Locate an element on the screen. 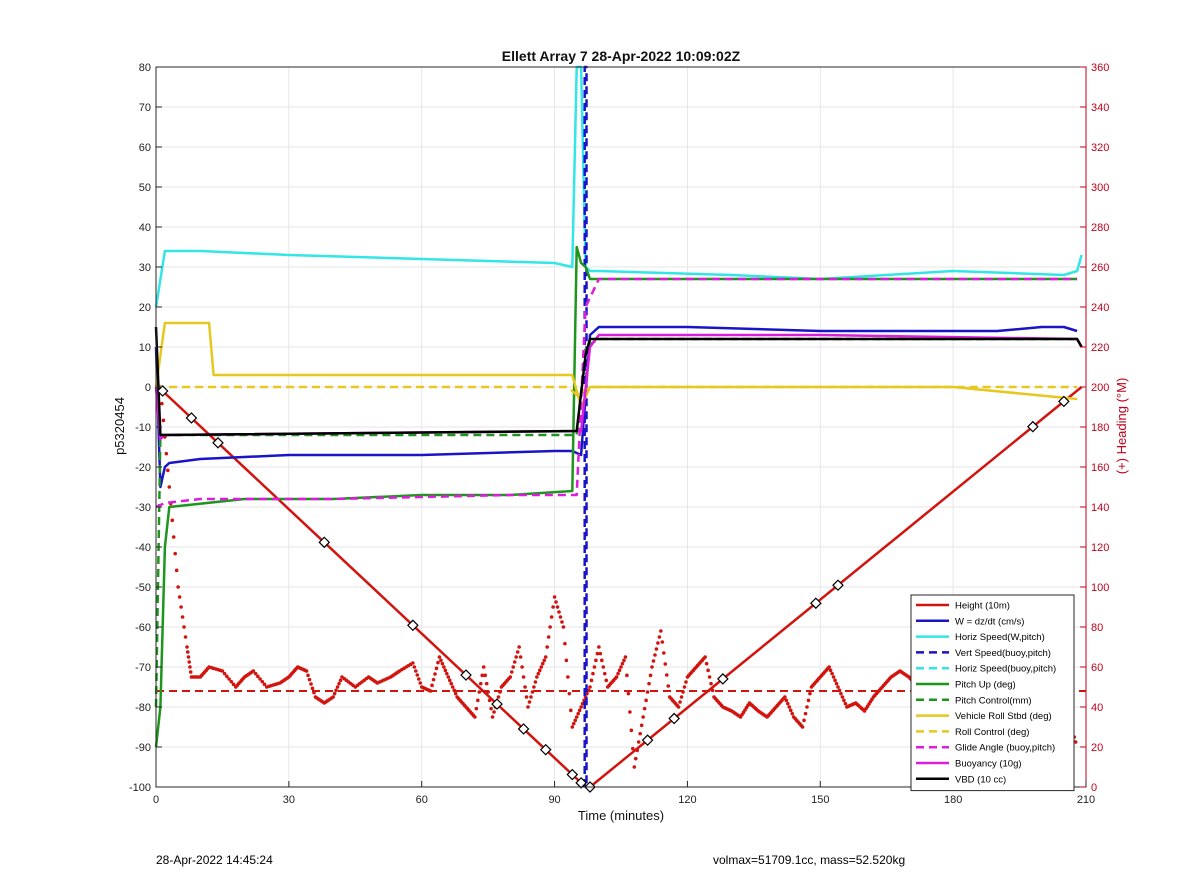 This screenshot has width=1200, height=885. y-axis-label: p5320454 is located at coordinates (119, 426).